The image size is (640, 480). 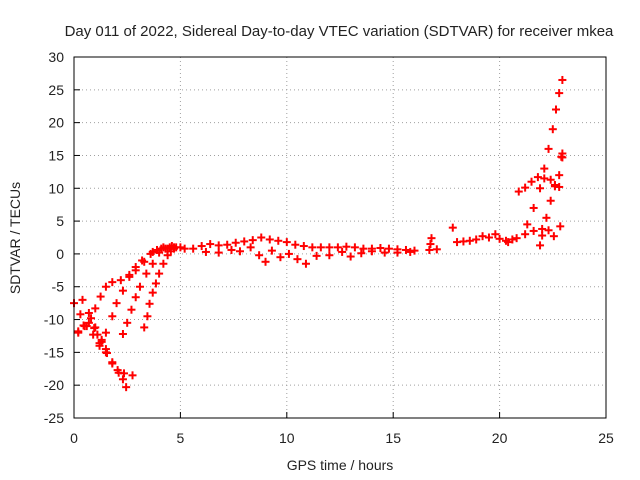 I want to click on y-axis-label: SDTVAR / TECUs, so click(x=15, y=238).